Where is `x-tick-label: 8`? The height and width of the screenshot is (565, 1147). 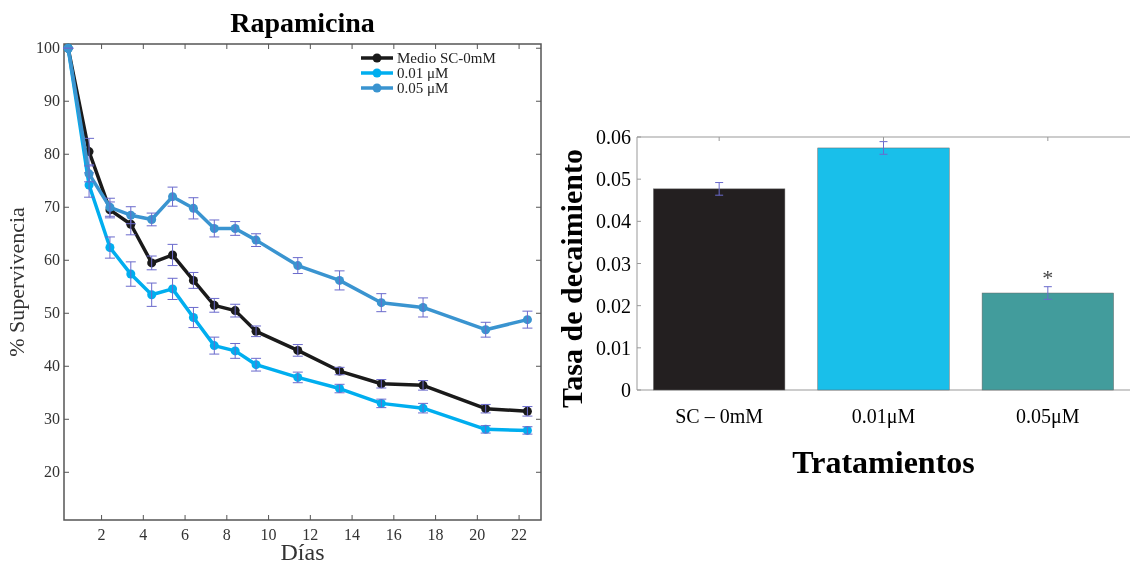
x-tick-label: 8 is located at coordinates (226, 534).